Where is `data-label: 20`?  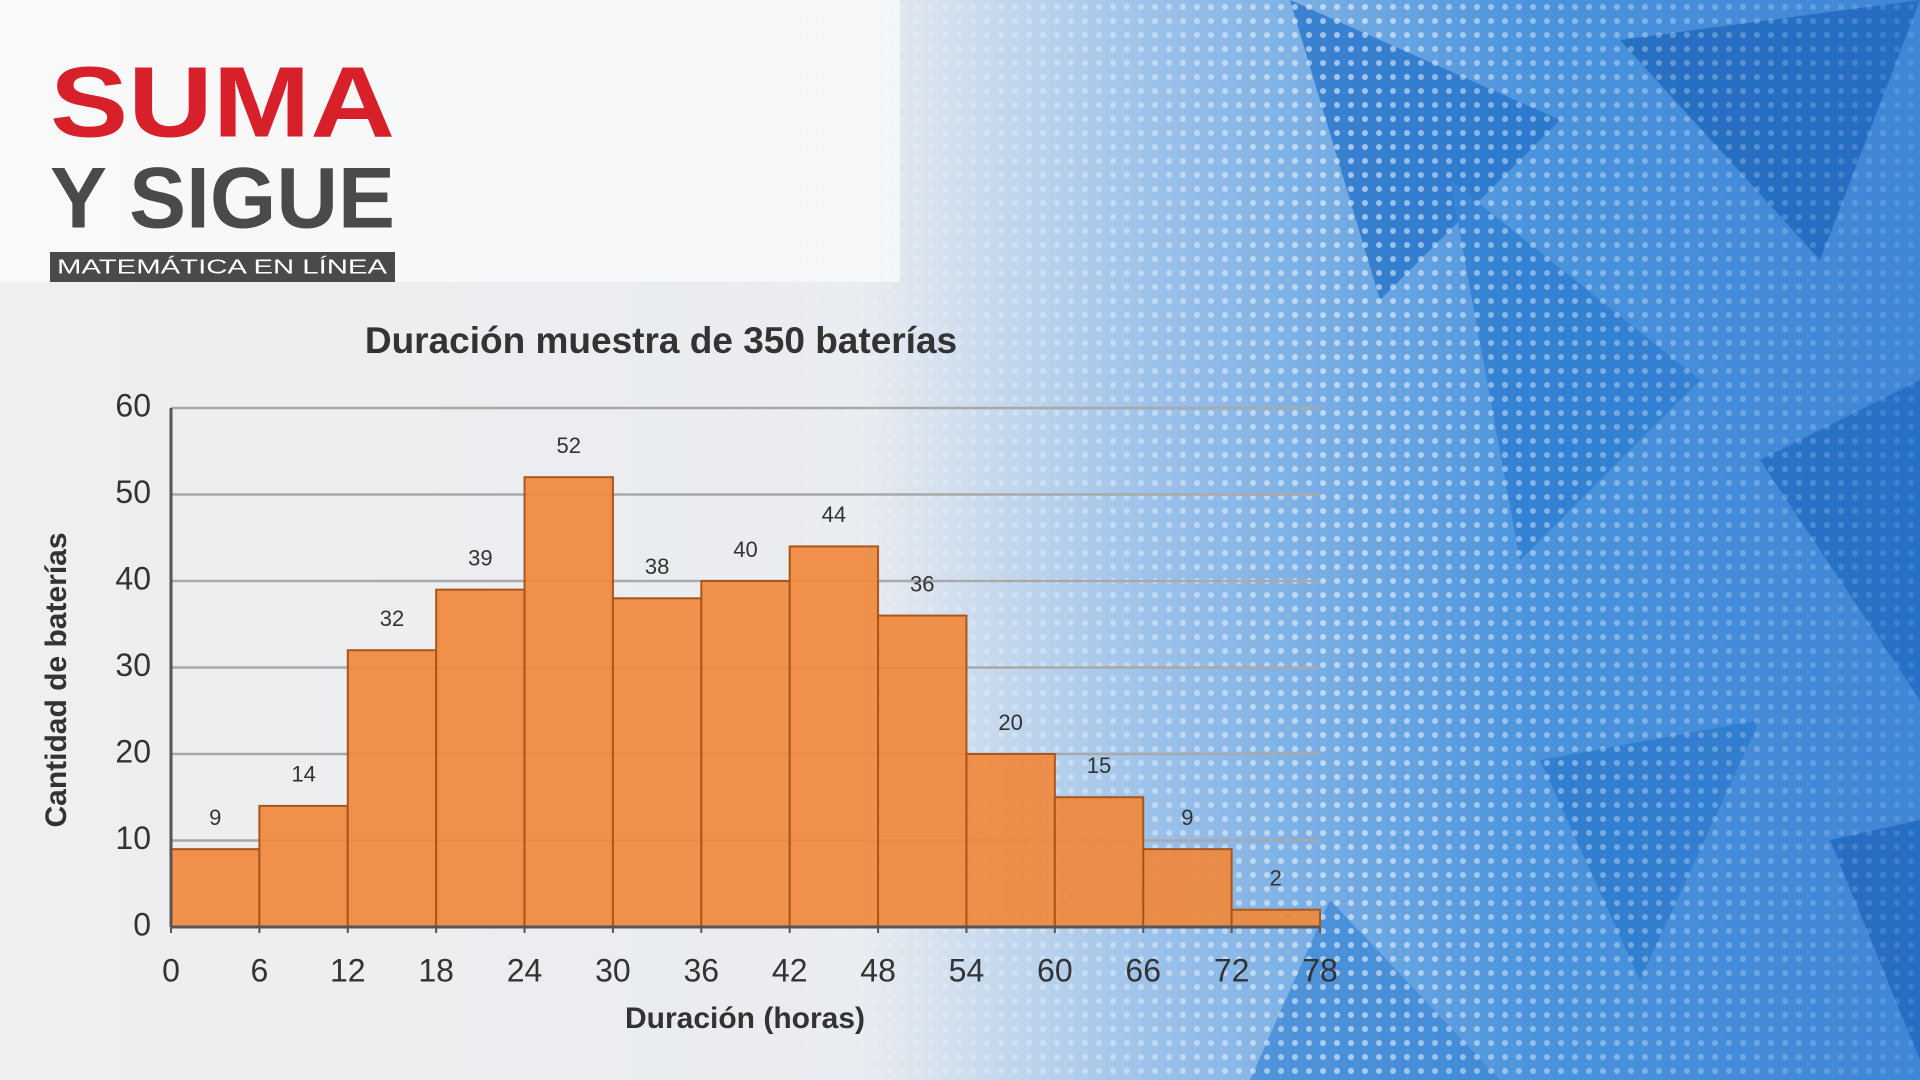 data-label: 20 is located at coordinates (1010, 722).